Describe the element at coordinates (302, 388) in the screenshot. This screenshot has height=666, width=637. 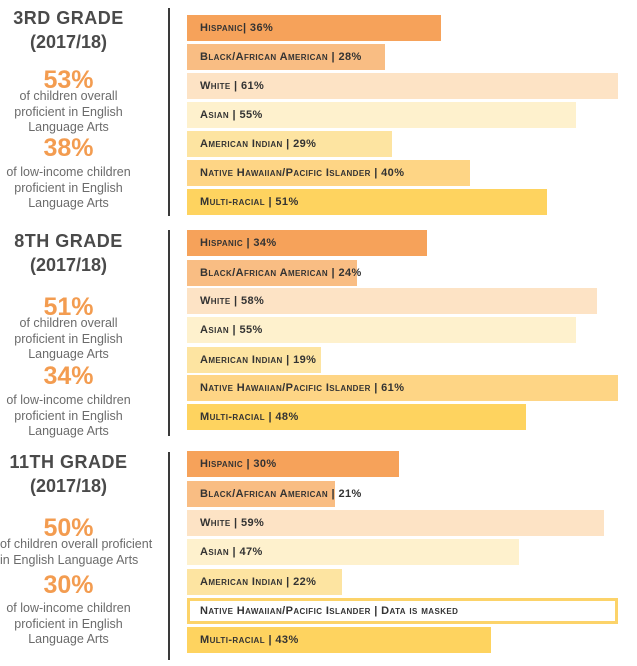
I see `bar-label: Native Hawaiian/Pacific Islander | 61%` at that location.